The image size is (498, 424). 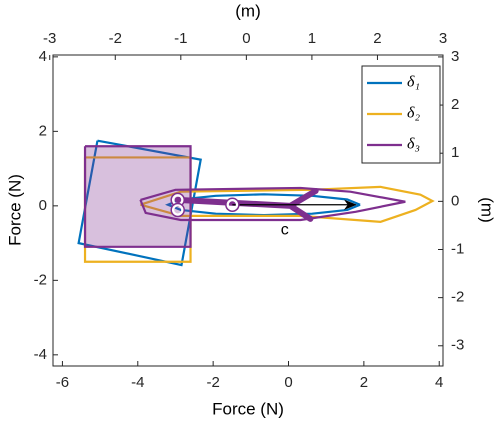 What do you see at coordinates (137, 382) in the screenshot?
I see `x-tick-label: -4` at bounding box center [137, 382].